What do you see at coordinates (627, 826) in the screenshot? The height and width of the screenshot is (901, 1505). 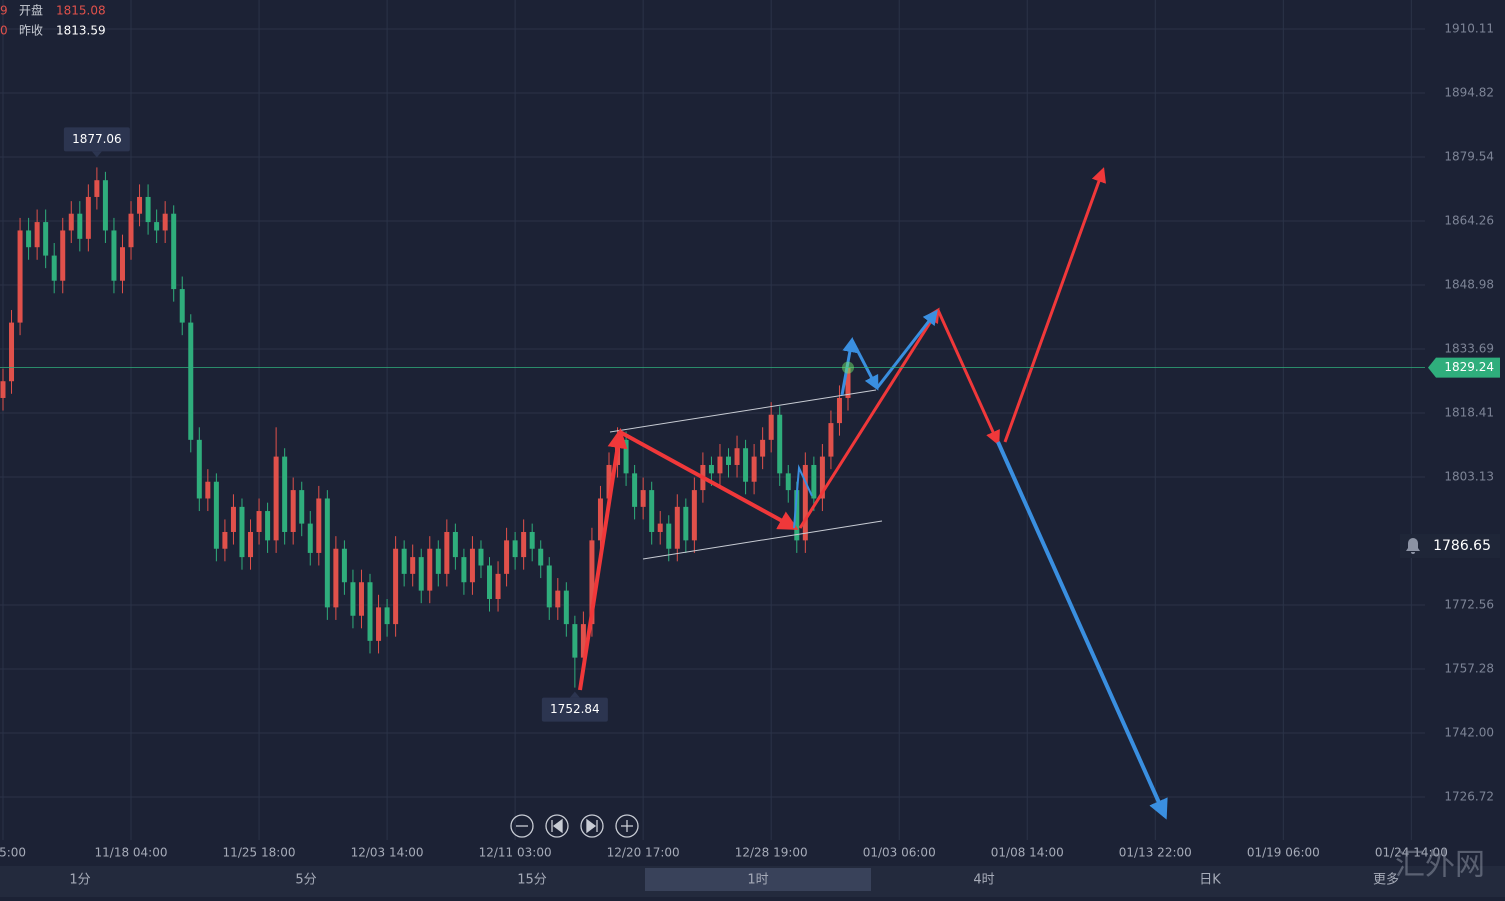 I see `zoom-in` at bounding box center [627, 826].